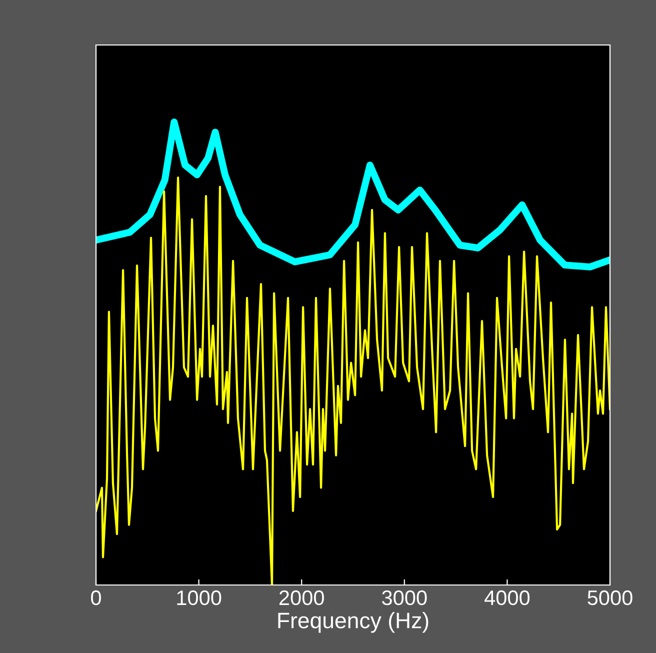 Image resolution: width=656 pixels, height=653 pixels. I want to click on x-tick-label: 0, so click(96, 598).